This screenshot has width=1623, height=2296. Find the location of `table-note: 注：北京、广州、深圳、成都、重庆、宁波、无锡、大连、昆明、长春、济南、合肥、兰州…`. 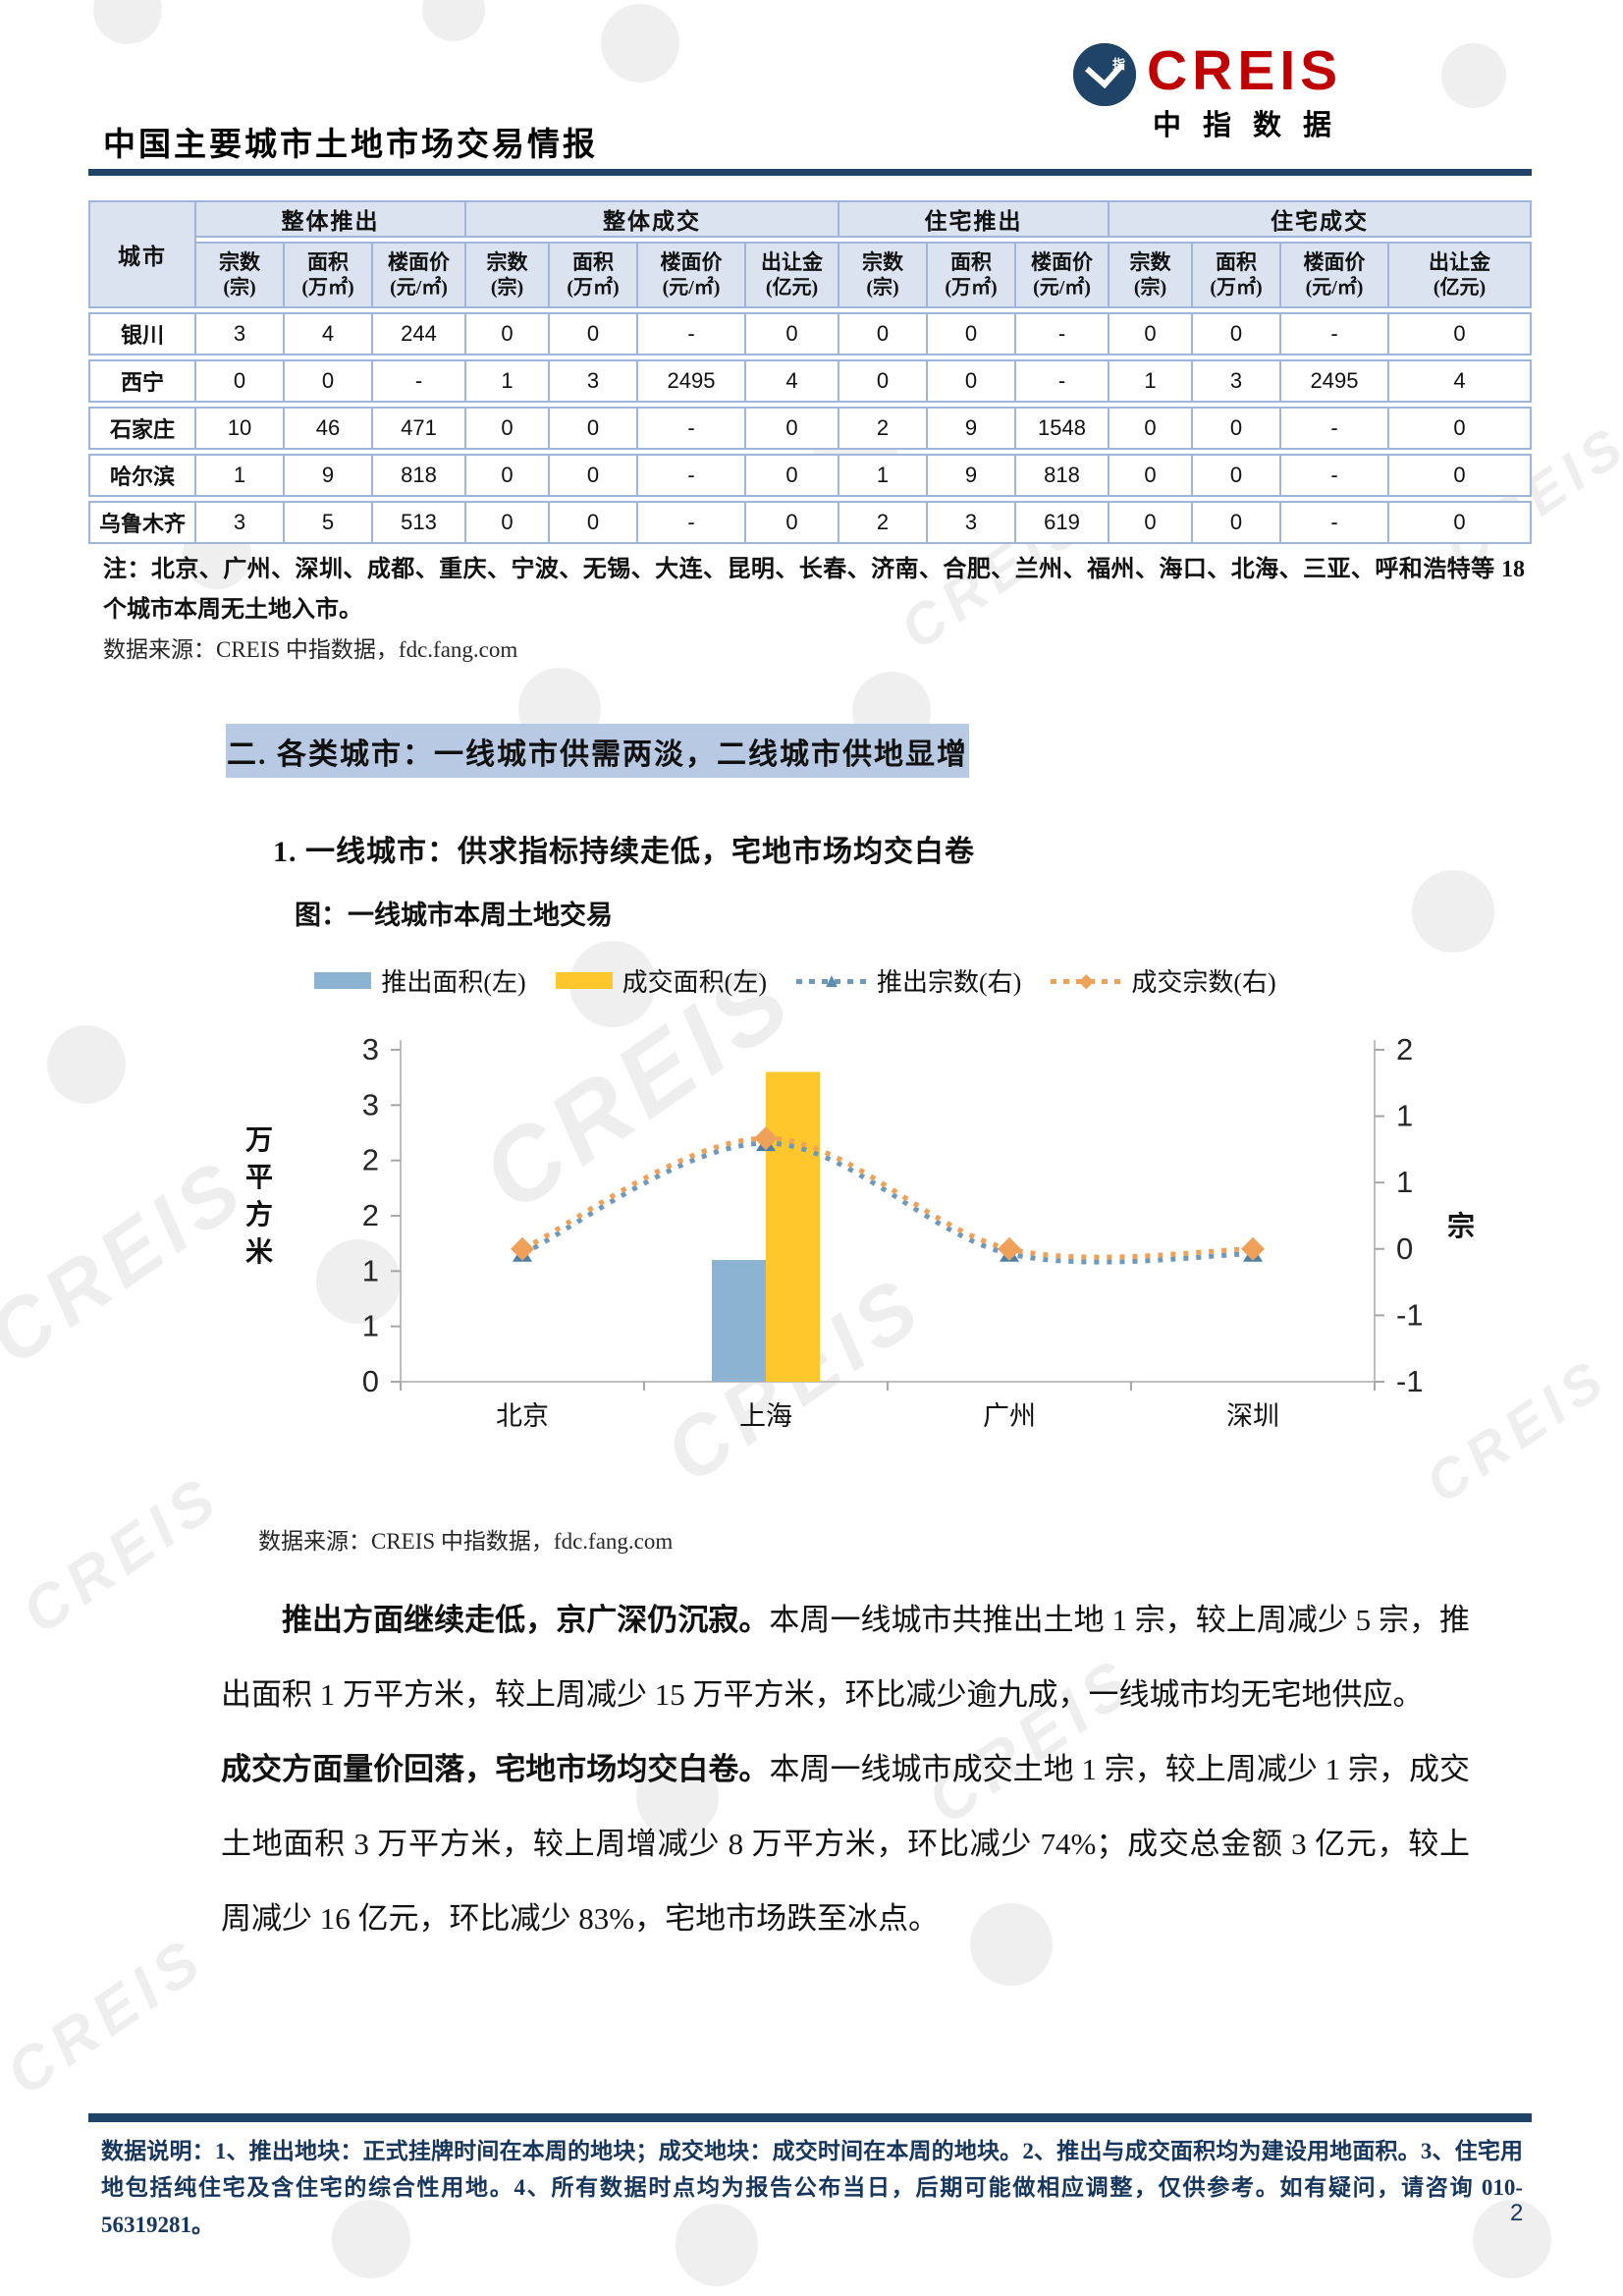

table-note: 注：北京、广州、深圳、成都、重庆、宁波、无锡、大连、昆明、长春、济南、合肥、兰州… is located at coordinates (814, 590).